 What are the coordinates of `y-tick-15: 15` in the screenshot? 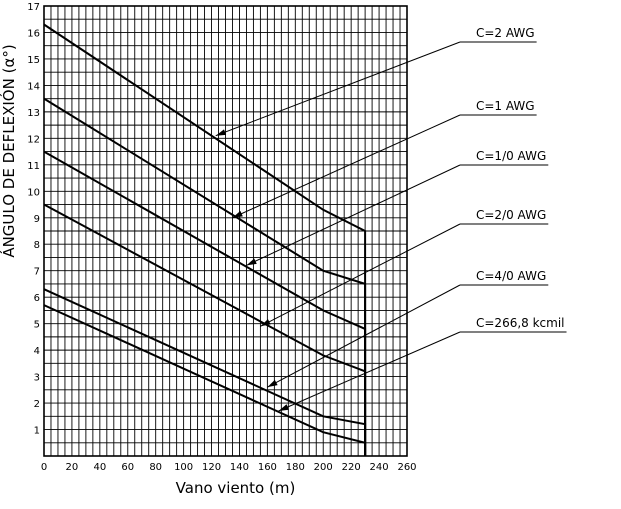 It's located at (33, 60).